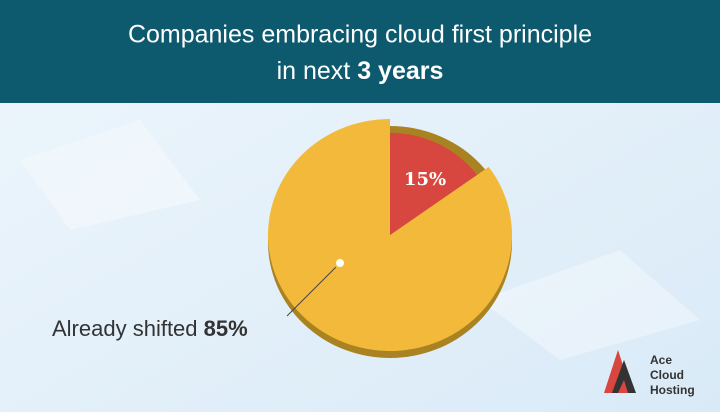  I want to click on pie-slice, so click(433, 183).